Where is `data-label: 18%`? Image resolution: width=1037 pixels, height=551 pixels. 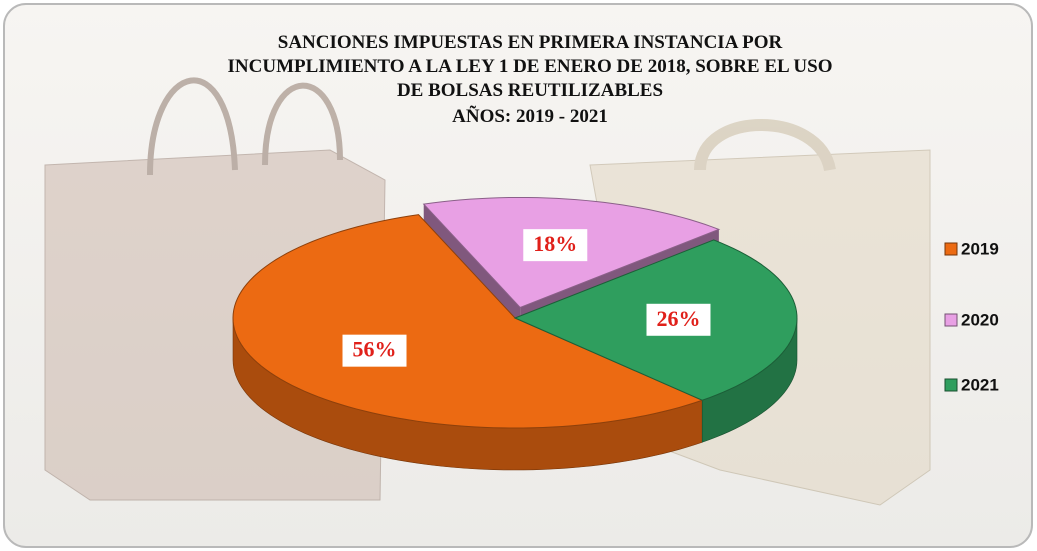
data-label: 18% is located at coordinates (555, 243).